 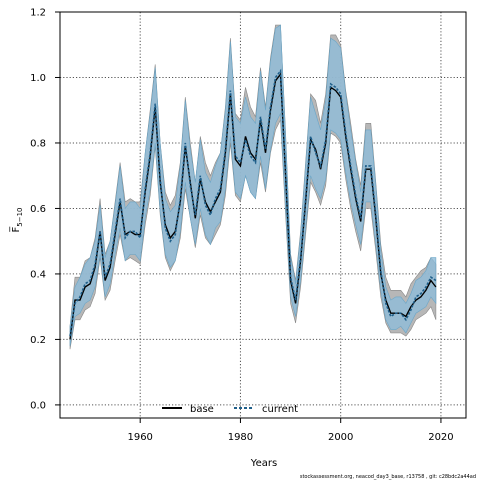 I want to click on x-axis-title: Years, so click(x=263, y=463).